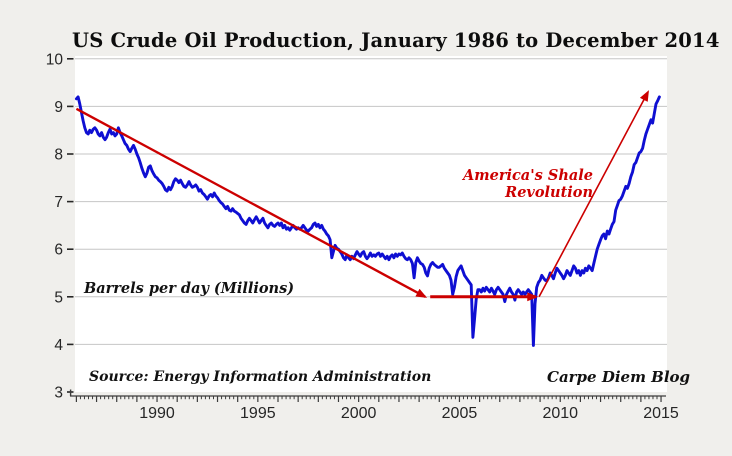 This screenshot has height=456, width=732. I want to click on x-tick-label: 2005, so click(460, 413).